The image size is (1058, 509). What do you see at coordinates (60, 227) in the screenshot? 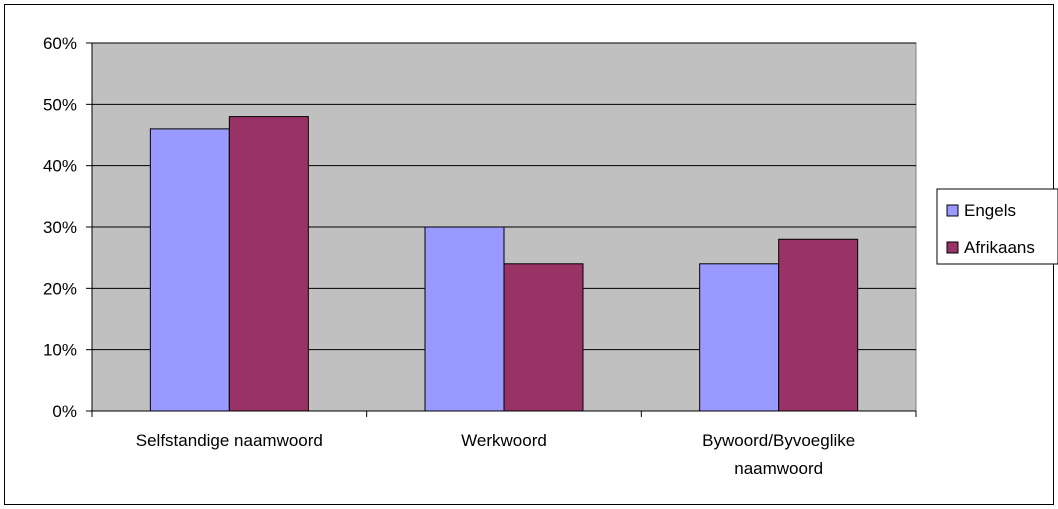
I see `y-tick-label: 30%` at bounding box center [60, 227].